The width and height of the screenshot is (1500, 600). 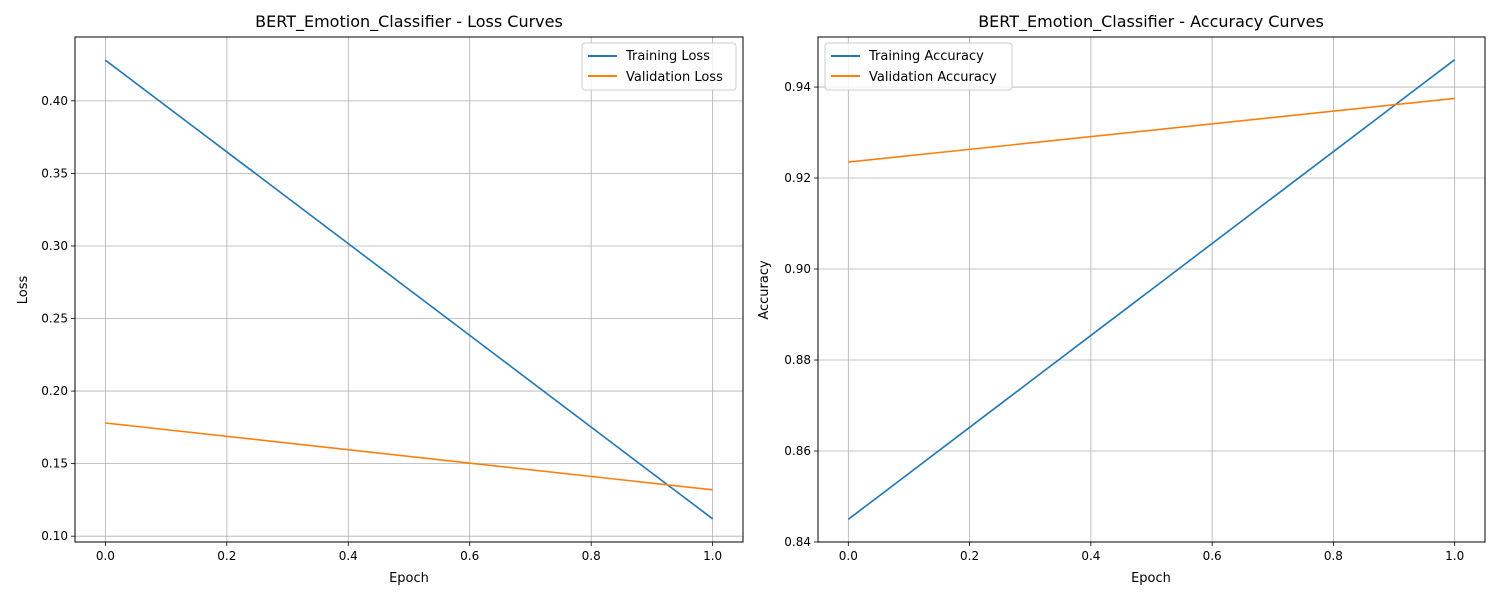 What do you see at coordinates (409, 456) in the screenshot?
I see `loss-validation-line` at bounding box center [409, 456].